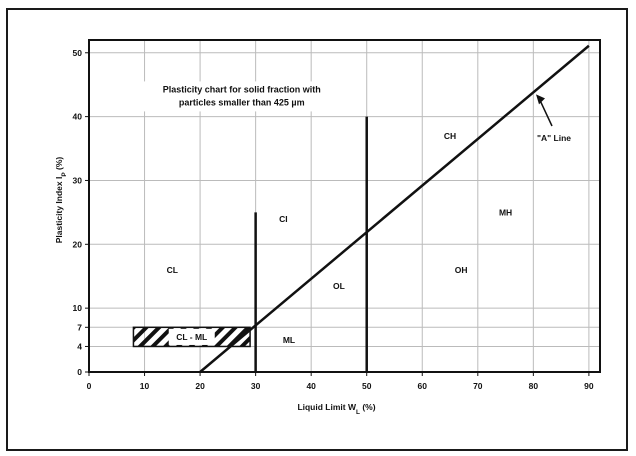 The width and height of the screenshot is (636, 456). I want to click on cl-ml-label-bg, so click(191, 336).